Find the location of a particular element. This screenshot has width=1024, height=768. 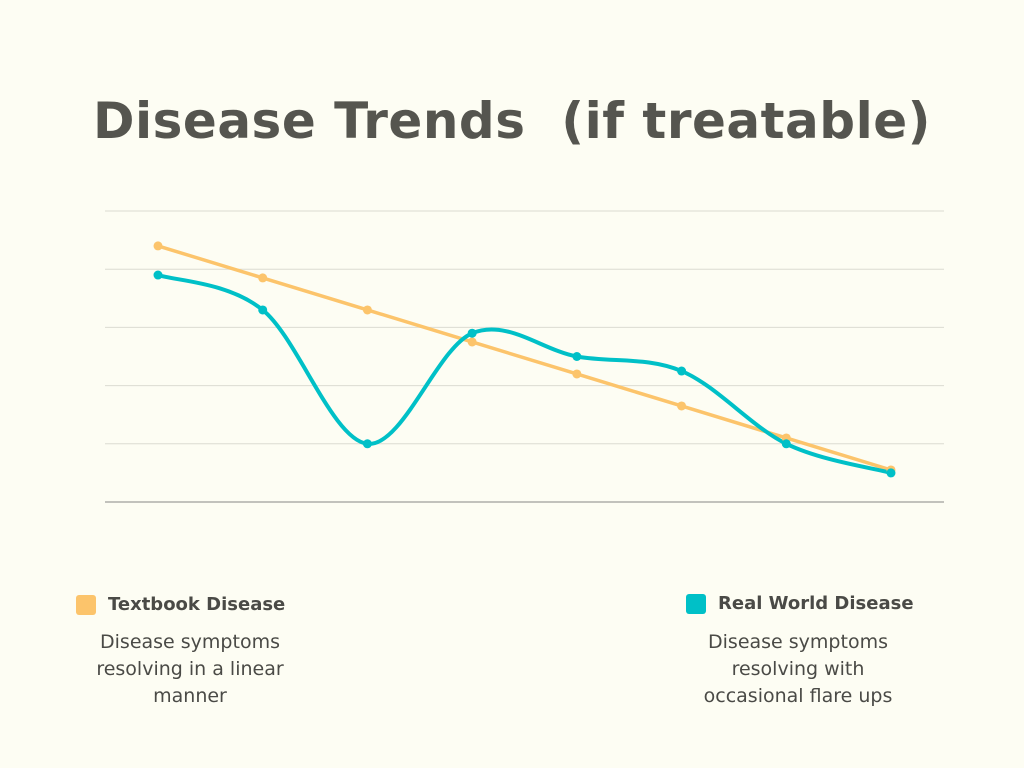

legend-desc-line: manner is located at coordinates (190, 696).